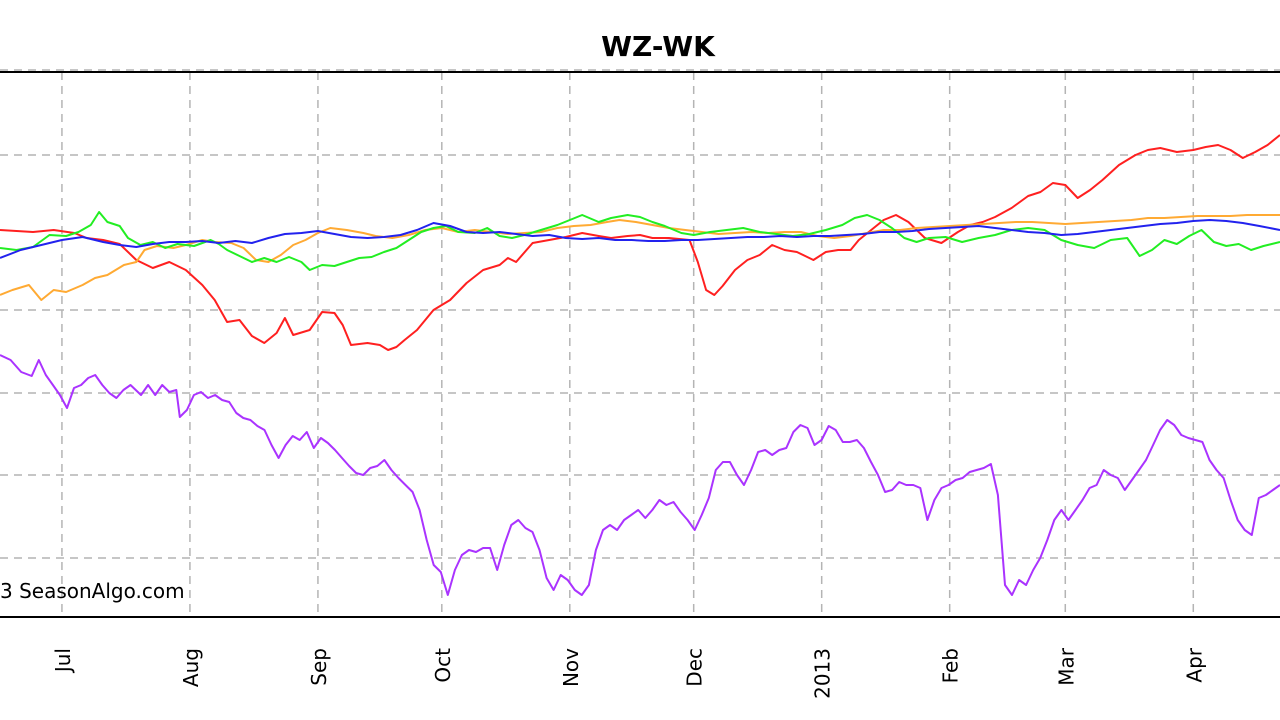 Image resolution: width=1280 pixels, height=720 pixels. What do you see at coordinates (191, 667) in the screenshot?
I see `x-tick-label: Aug` at bounding box center [191, 667].